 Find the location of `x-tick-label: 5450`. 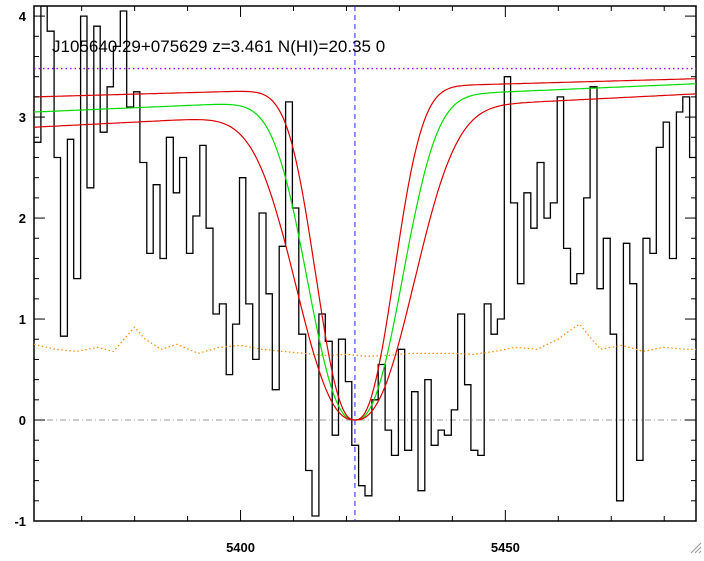

x-tick-label: 5450 is located at coordinates (505, 547).